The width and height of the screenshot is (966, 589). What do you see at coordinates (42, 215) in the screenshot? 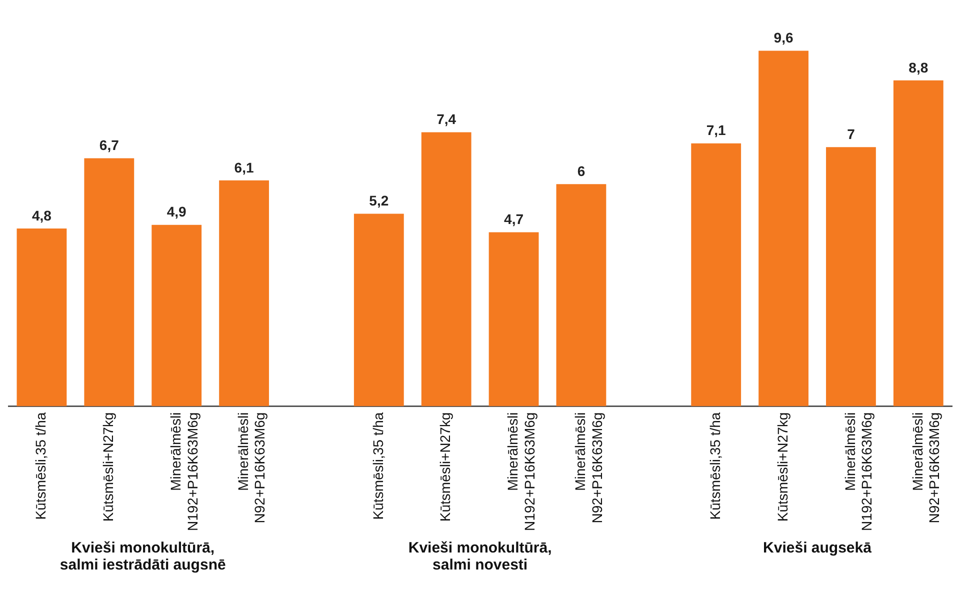
I see `data-label: 4,8` at bounding box center [42, 215].